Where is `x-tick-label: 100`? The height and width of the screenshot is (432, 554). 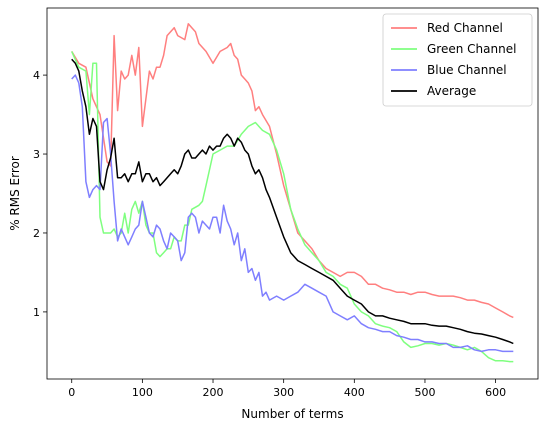 x-tick-label: 100 is located at coordinates (142, 392).